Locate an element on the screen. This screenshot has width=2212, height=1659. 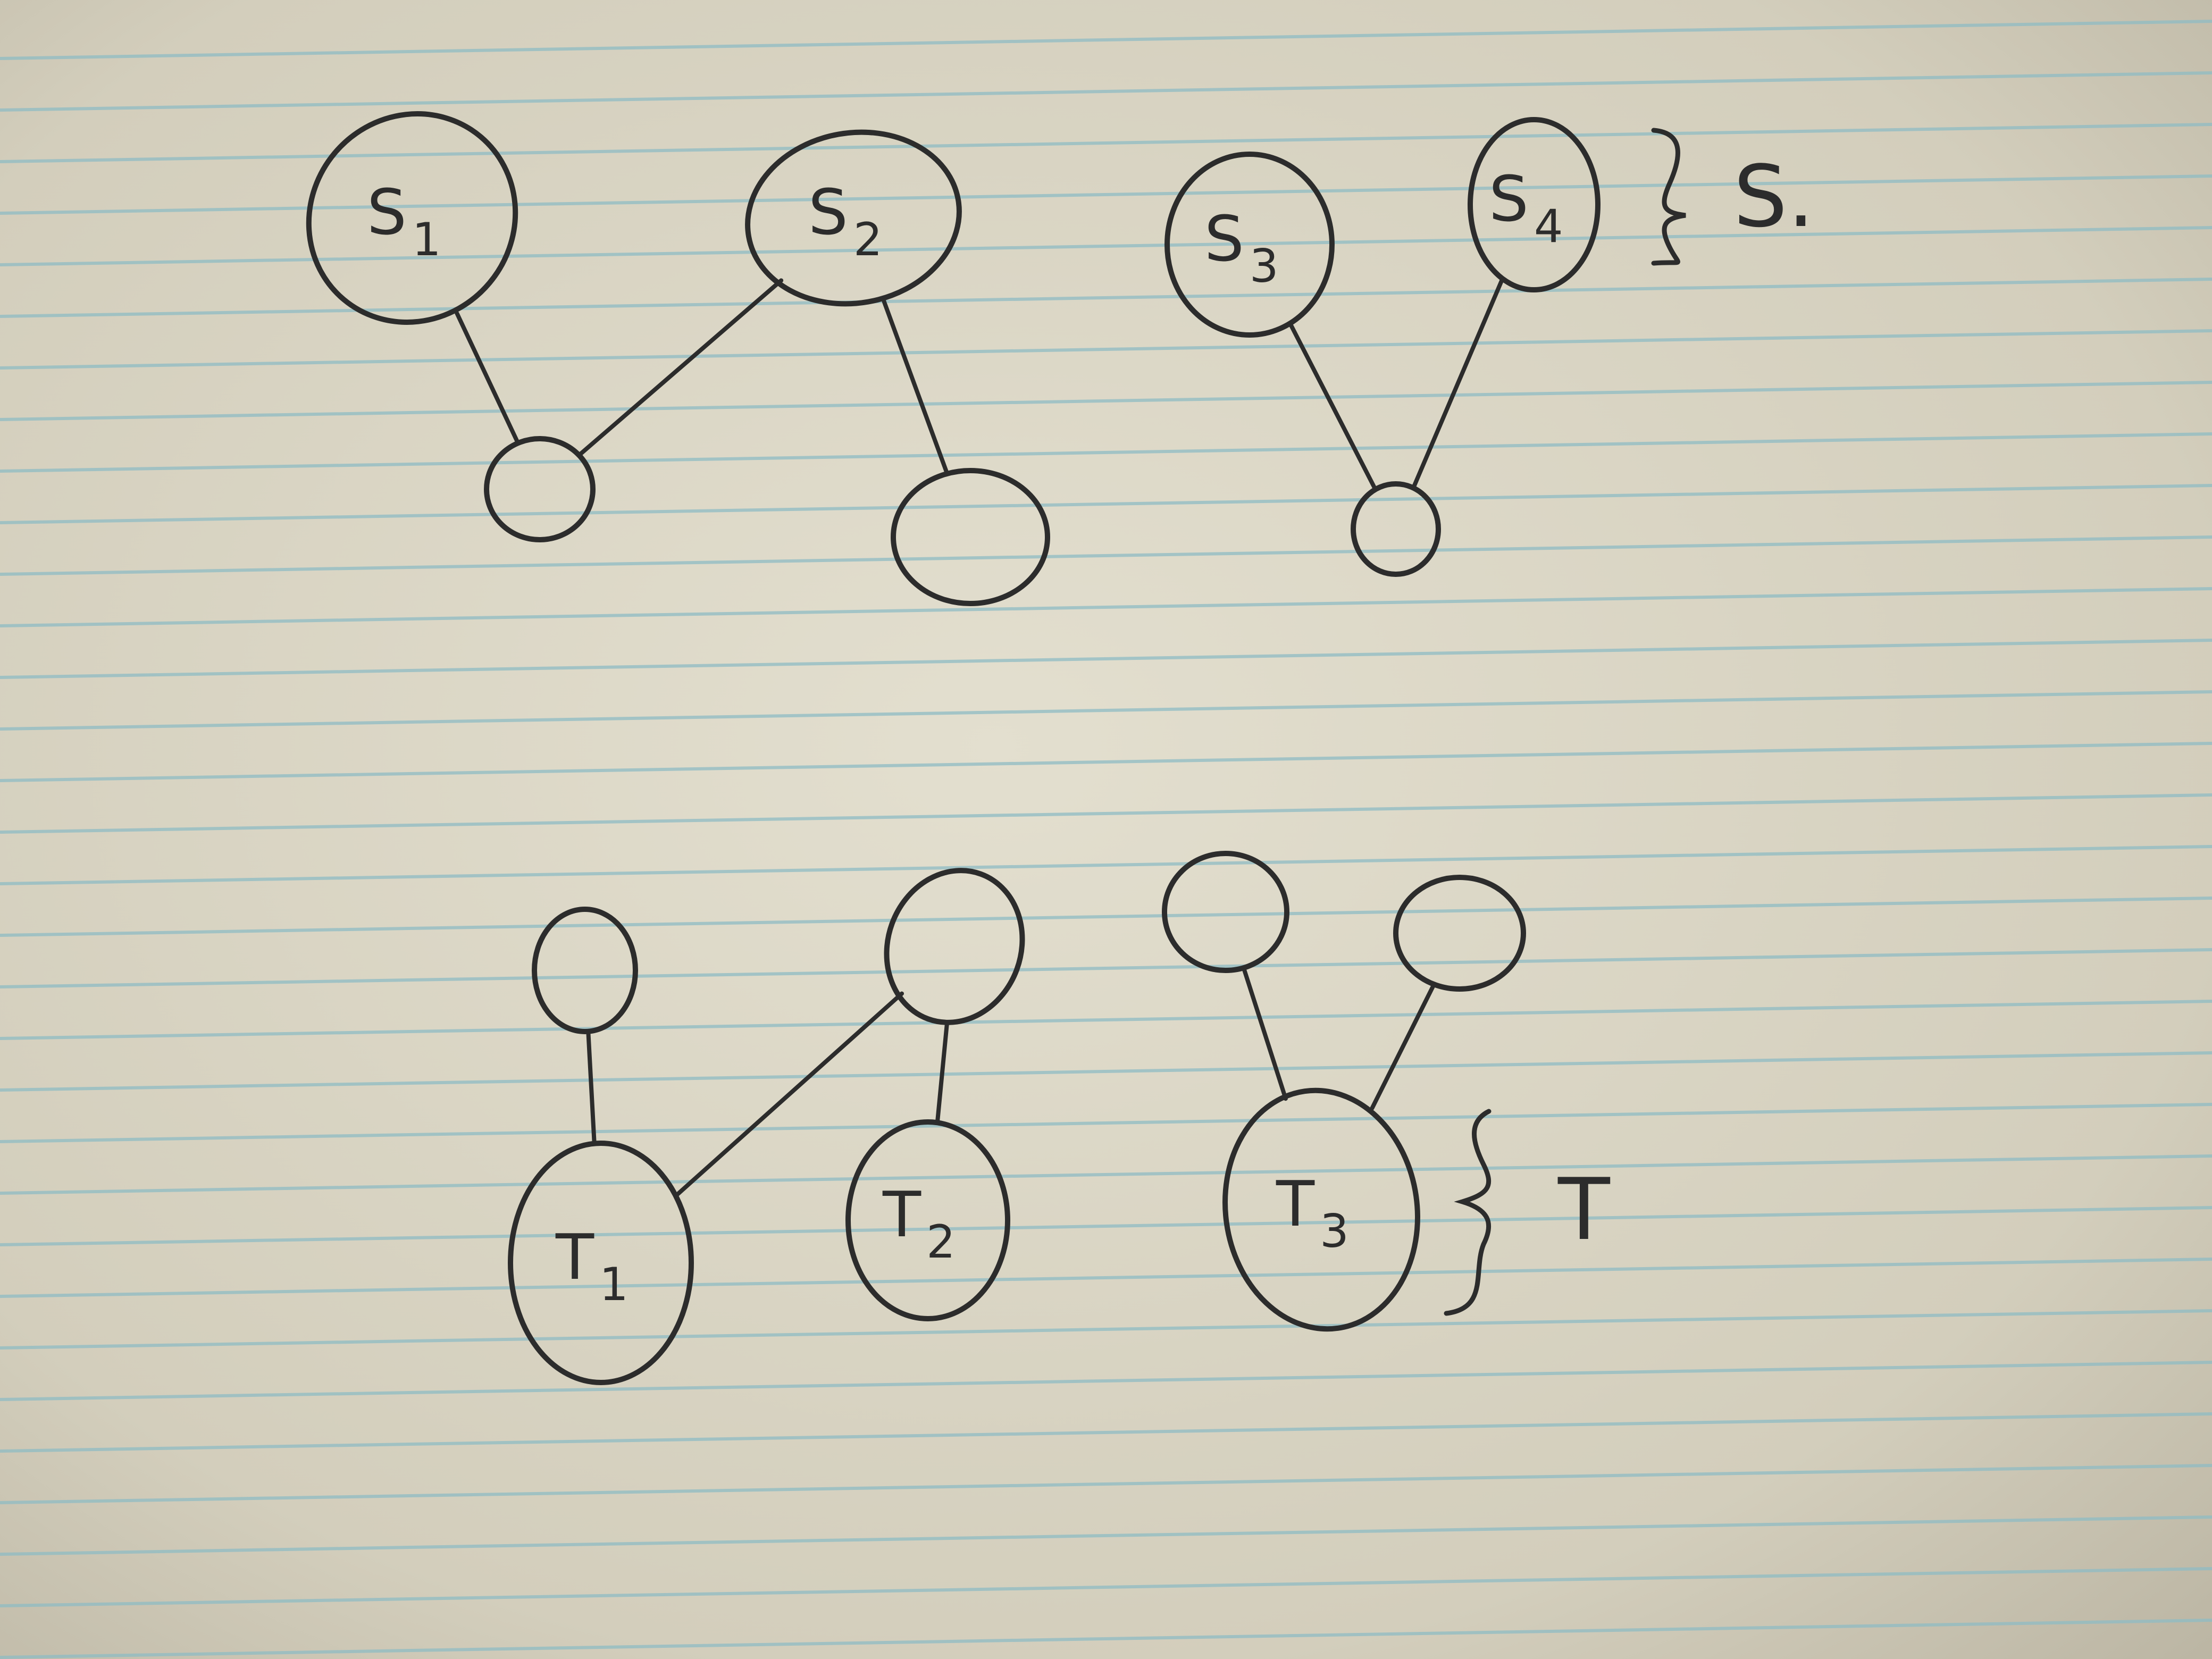
node-a2 is located at coordinates (970, 537).